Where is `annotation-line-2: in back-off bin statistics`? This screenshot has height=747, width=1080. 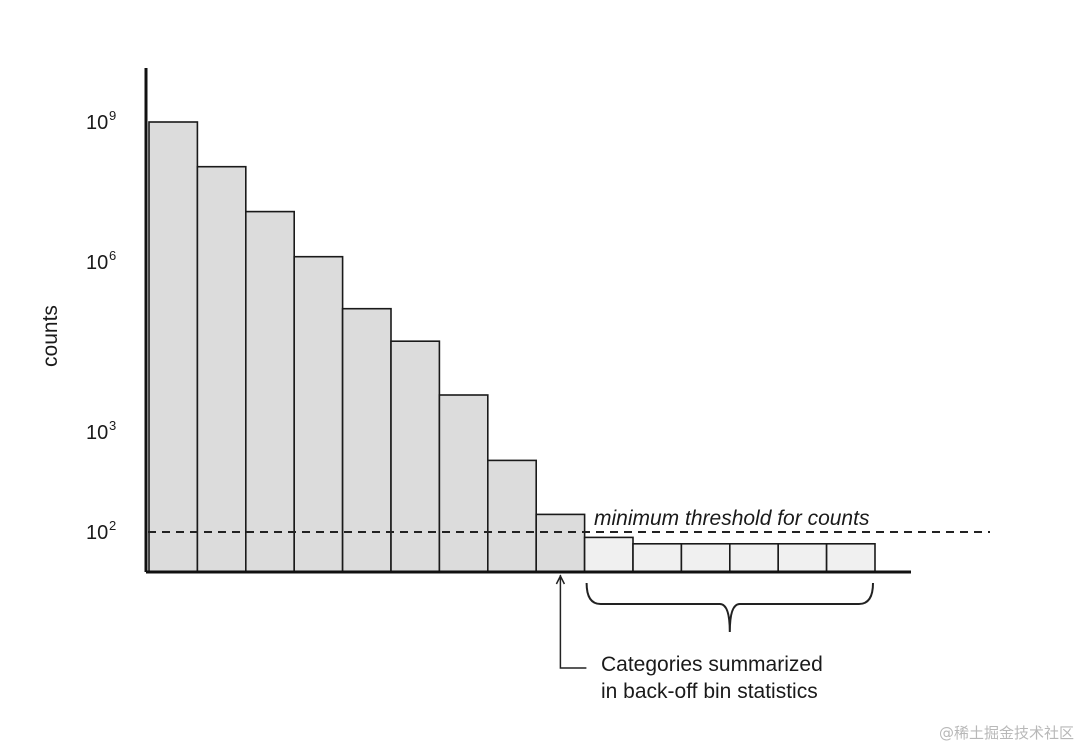 annotation-line-2: in back-off bin statistics is located at coordinates (709, 691).